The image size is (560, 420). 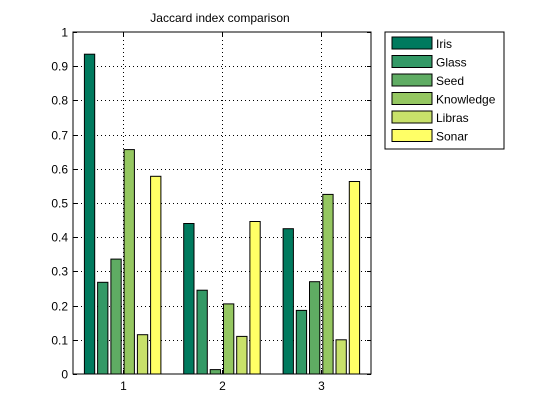 I want to click on y-tick-label: 0.7, so click(x=59, y=136).